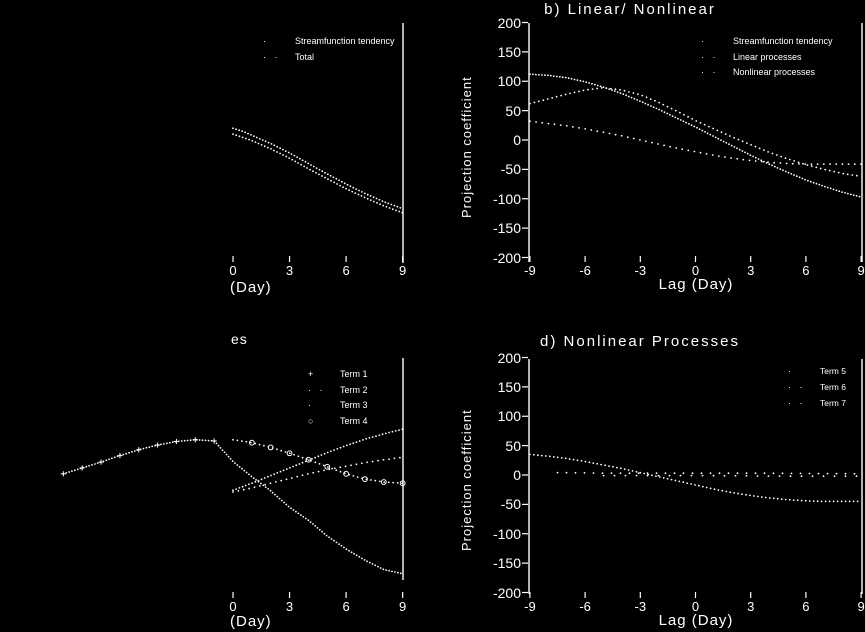 This screenshot has width=865, height=632. What do you see at coordinates (509, 357) in the screenshot?
I see `y-tick-label-d: 200` at bounding box center [509, 357].